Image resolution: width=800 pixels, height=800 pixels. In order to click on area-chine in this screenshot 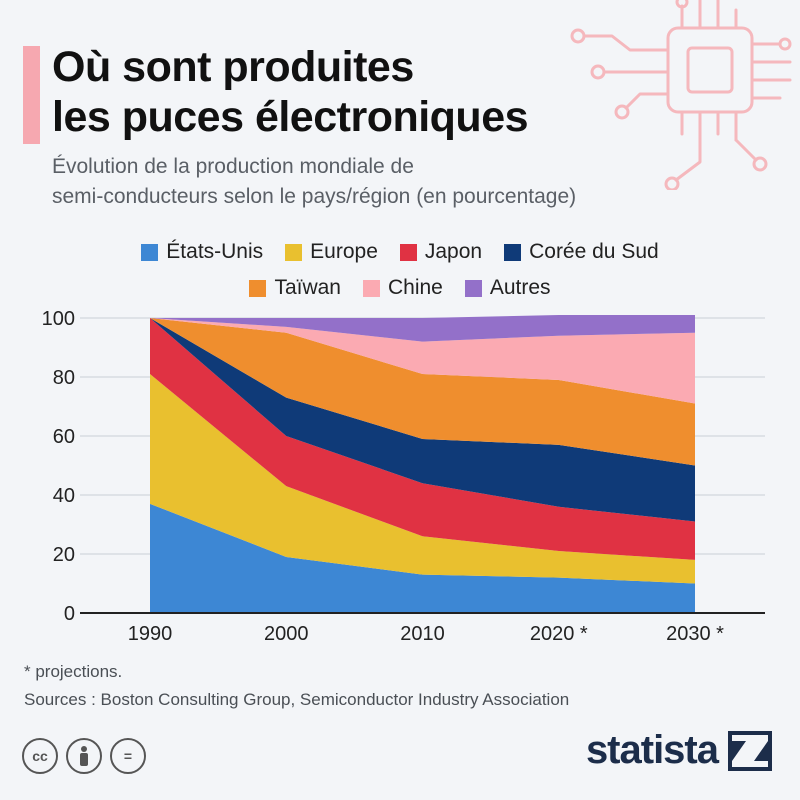, I will do `click(422, 361)`.